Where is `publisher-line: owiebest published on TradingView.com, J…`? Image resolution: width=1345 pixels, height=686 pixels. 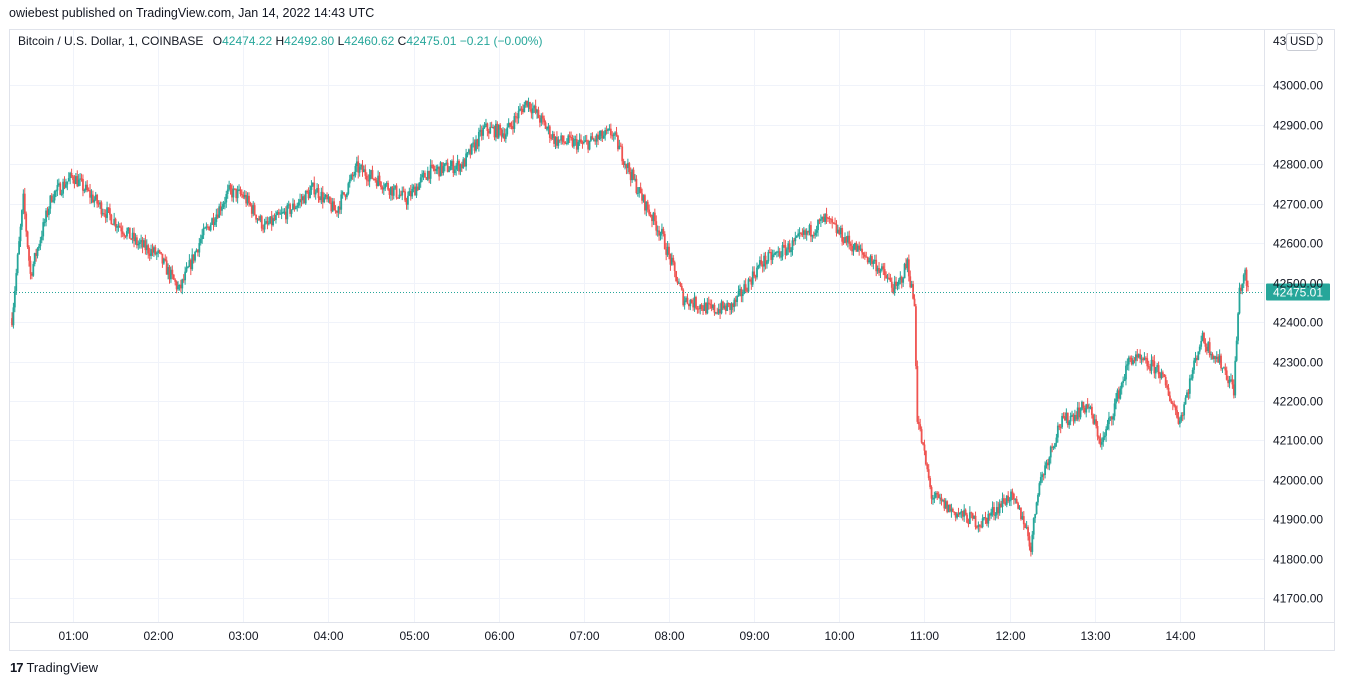 publisher-line: owiebest published on TradingView.com, J… is located at coordinates (192, 13).